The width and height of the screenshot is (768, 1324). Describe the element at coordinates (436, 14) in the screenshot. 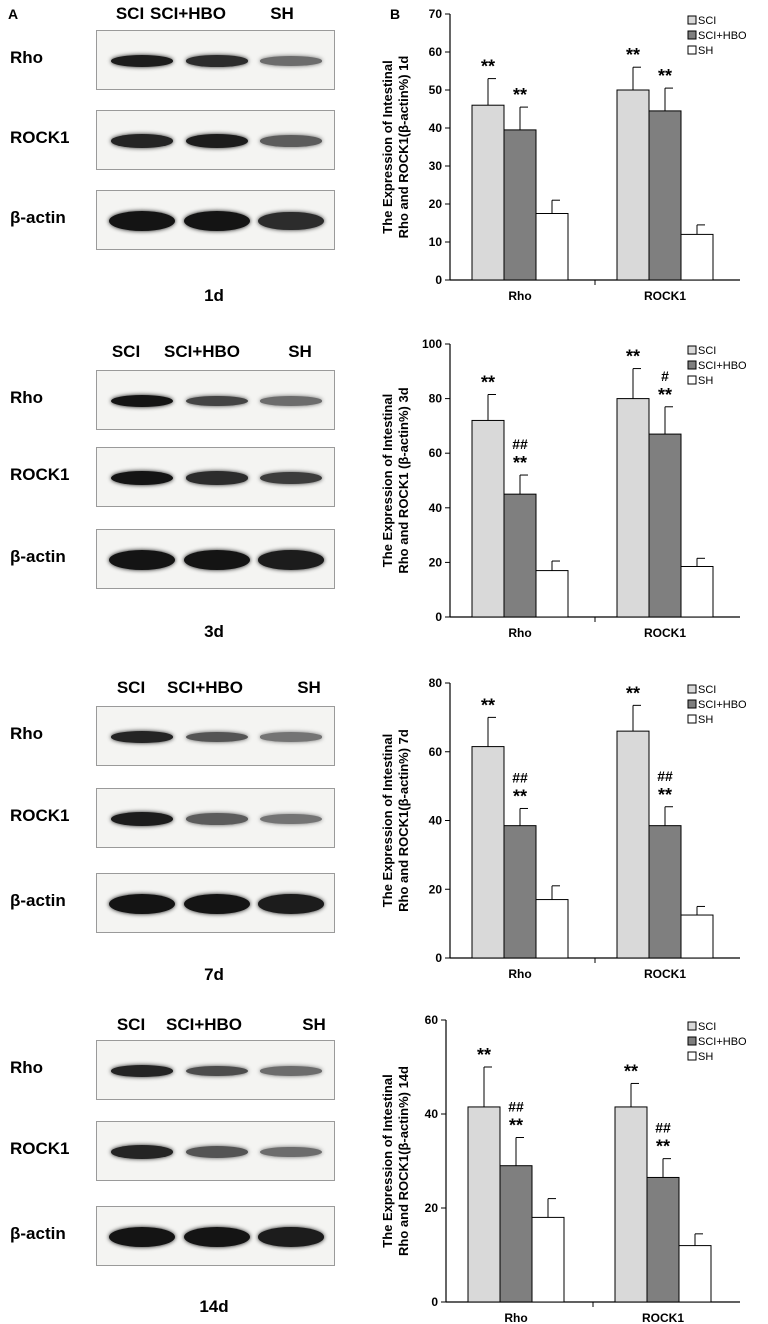

I see `y-tick-label: 70` at that location.